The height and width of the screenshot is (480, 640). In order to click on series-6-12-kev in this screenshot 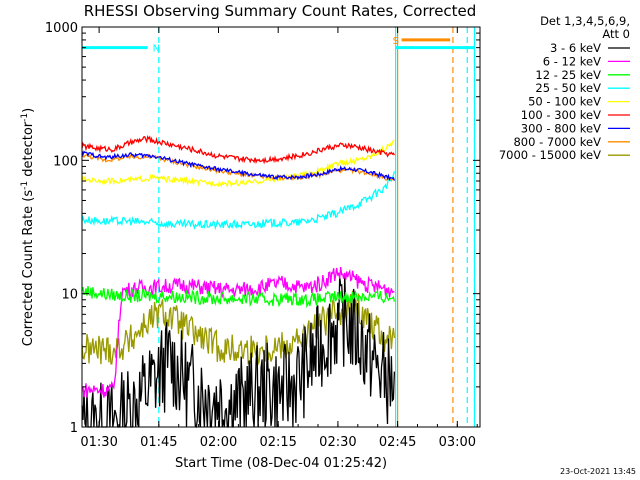, I will do `click(238, 332)`.